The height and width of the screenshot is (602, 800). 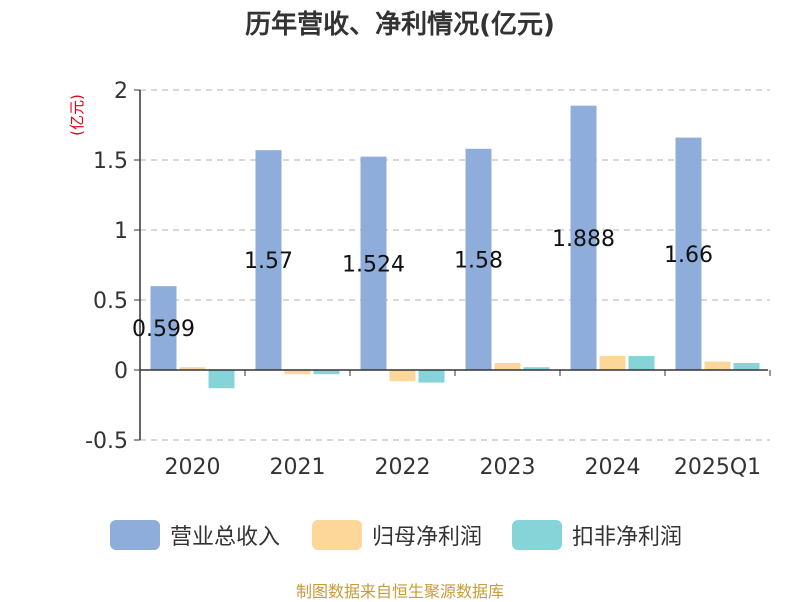 What do you see at coordinates (77, 115) in the screenshot?
I see `y-axis-label: (亿元)` at bounding box center [77, 115].